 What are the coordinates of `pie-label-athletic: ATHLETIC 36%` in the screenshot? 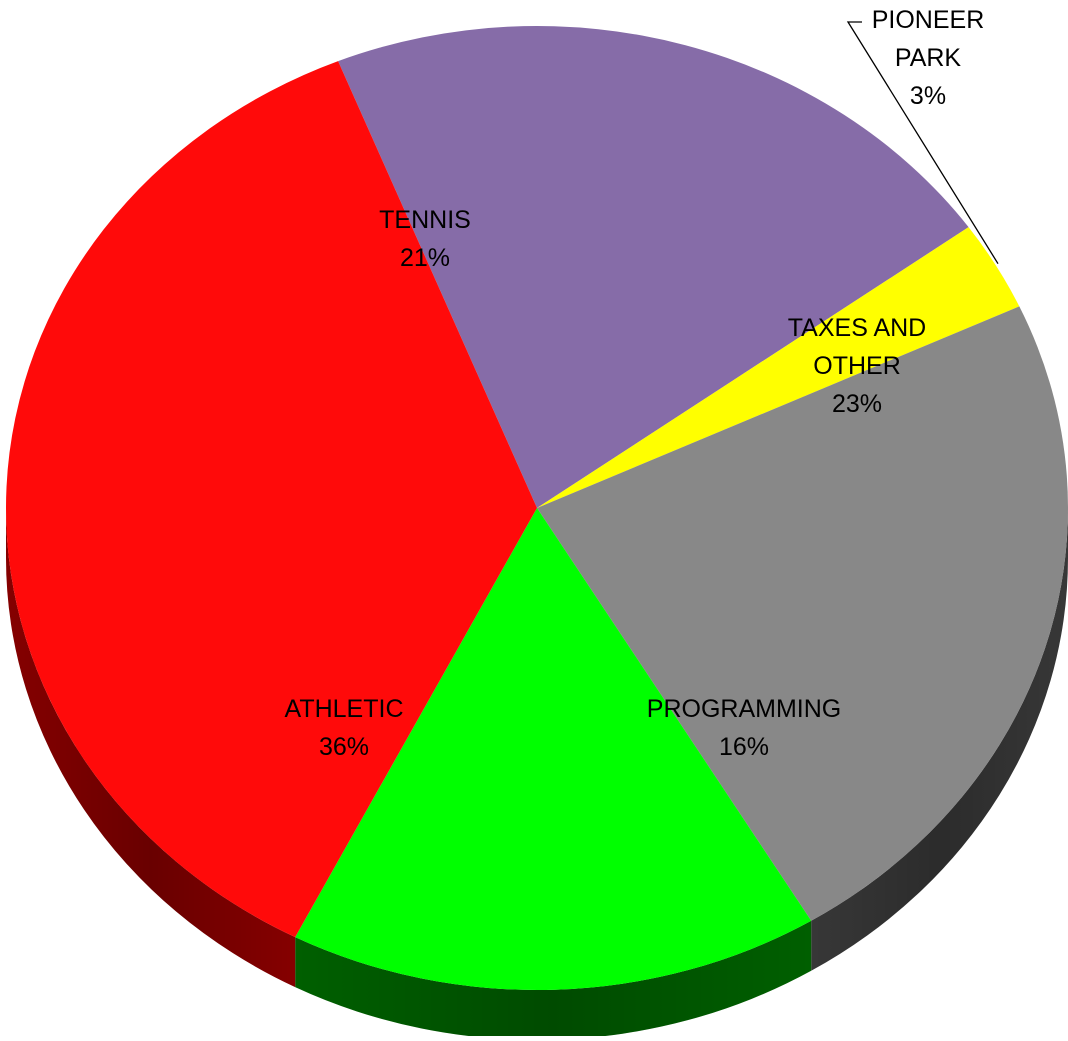 It's located at (344, 728).